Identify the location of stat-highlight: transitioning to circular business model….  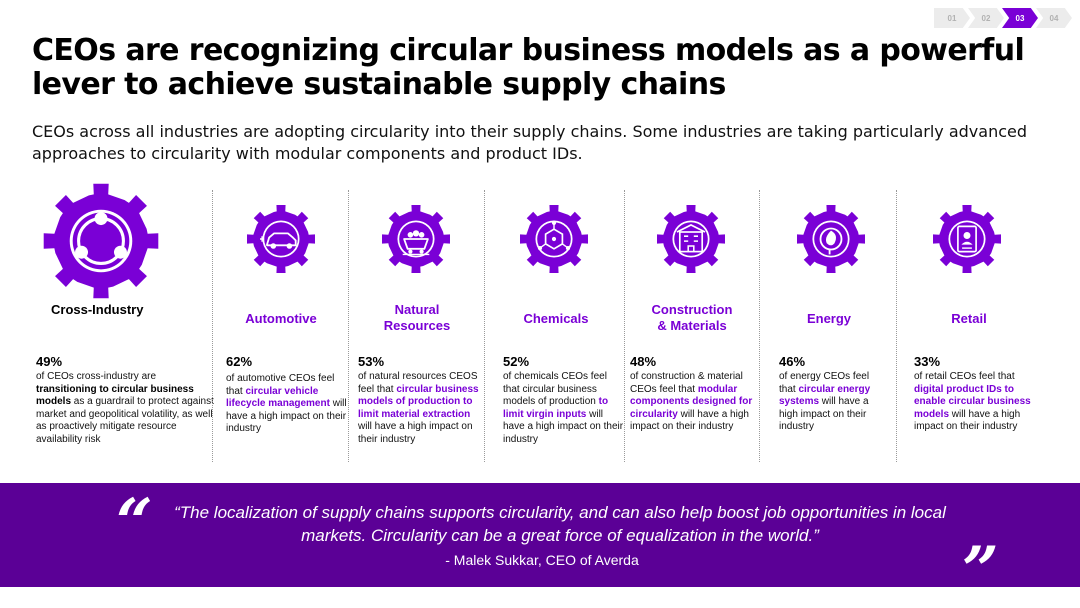
(115, 395).